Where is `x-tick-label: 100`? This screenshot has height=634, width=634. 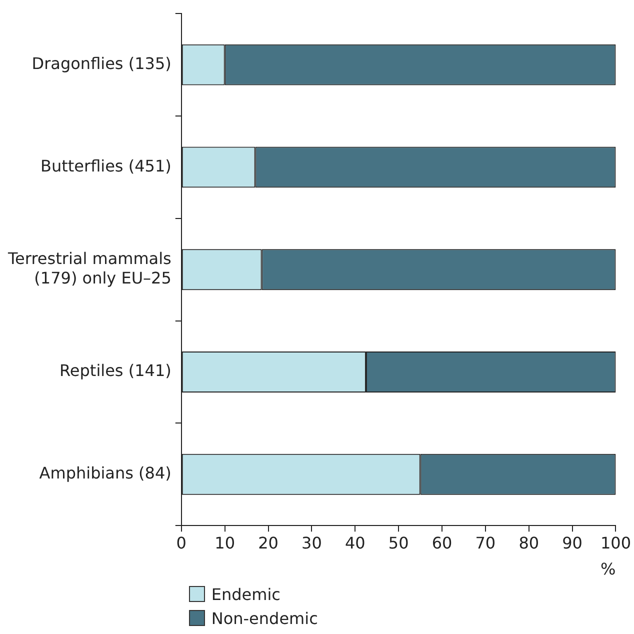 x-tick-label: 100 is located at coordinates (616, 542).